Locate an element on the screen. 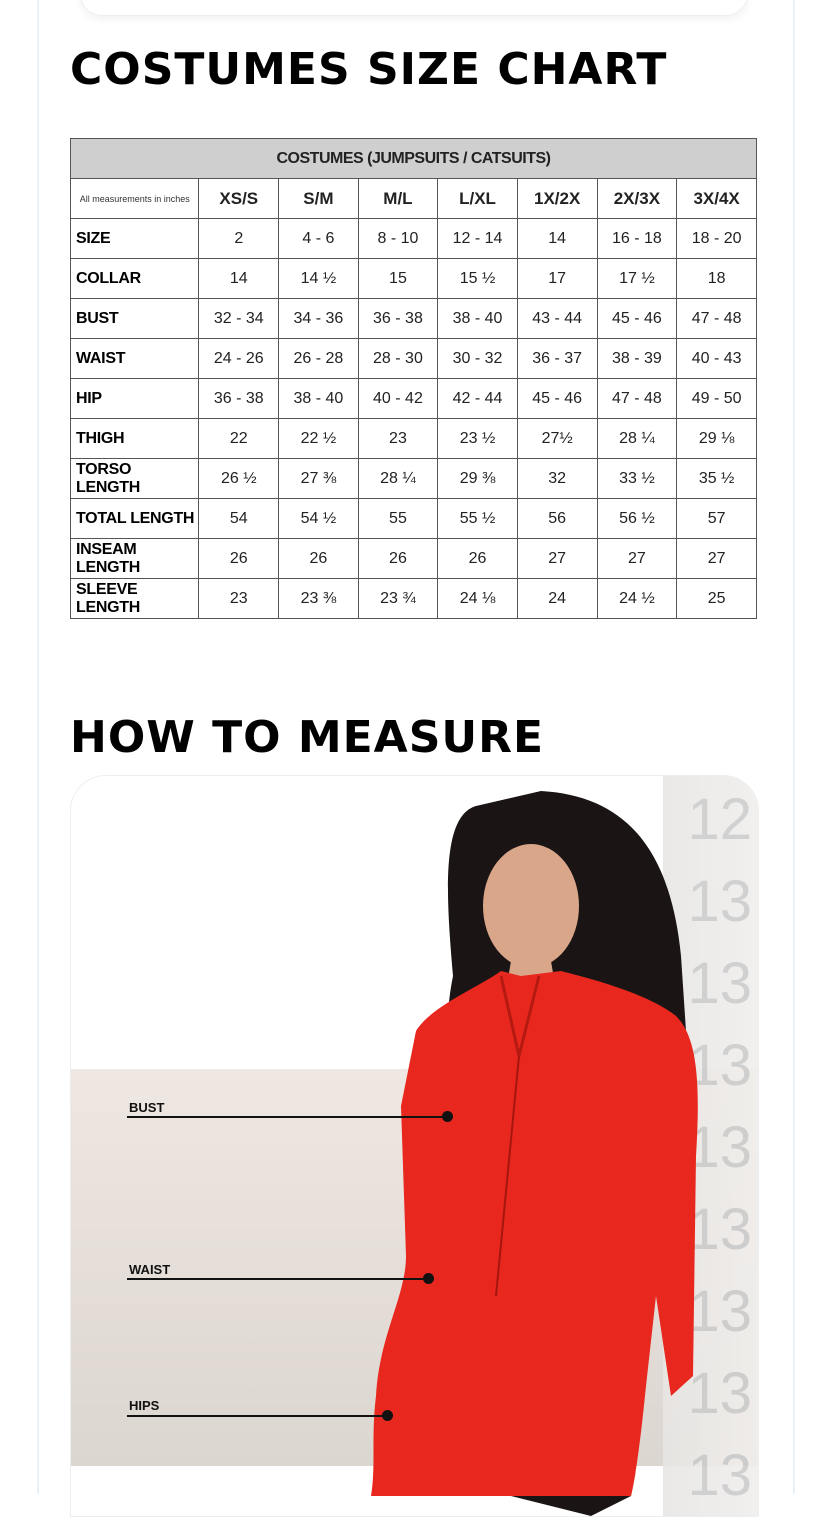 Image resolution: width=828 pixels, height=1517 pixels. table-row: INSEAM LENGTH 26 26 26 26 27 27 27 is located at coordinates (413, 558).